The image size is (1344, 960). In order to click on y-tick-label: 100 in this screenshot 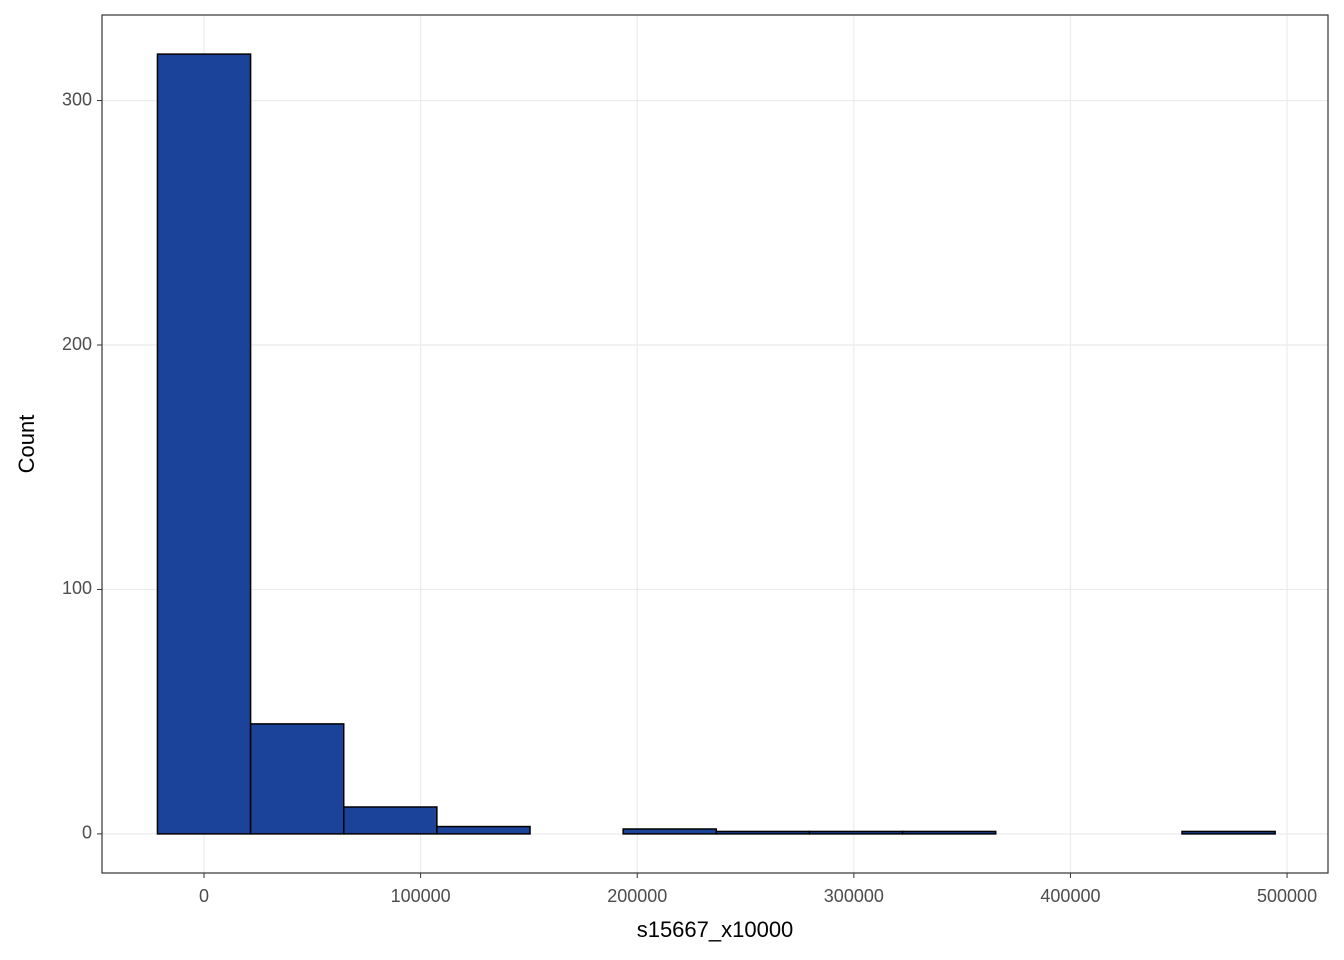, I will do `click(77, 588)`.